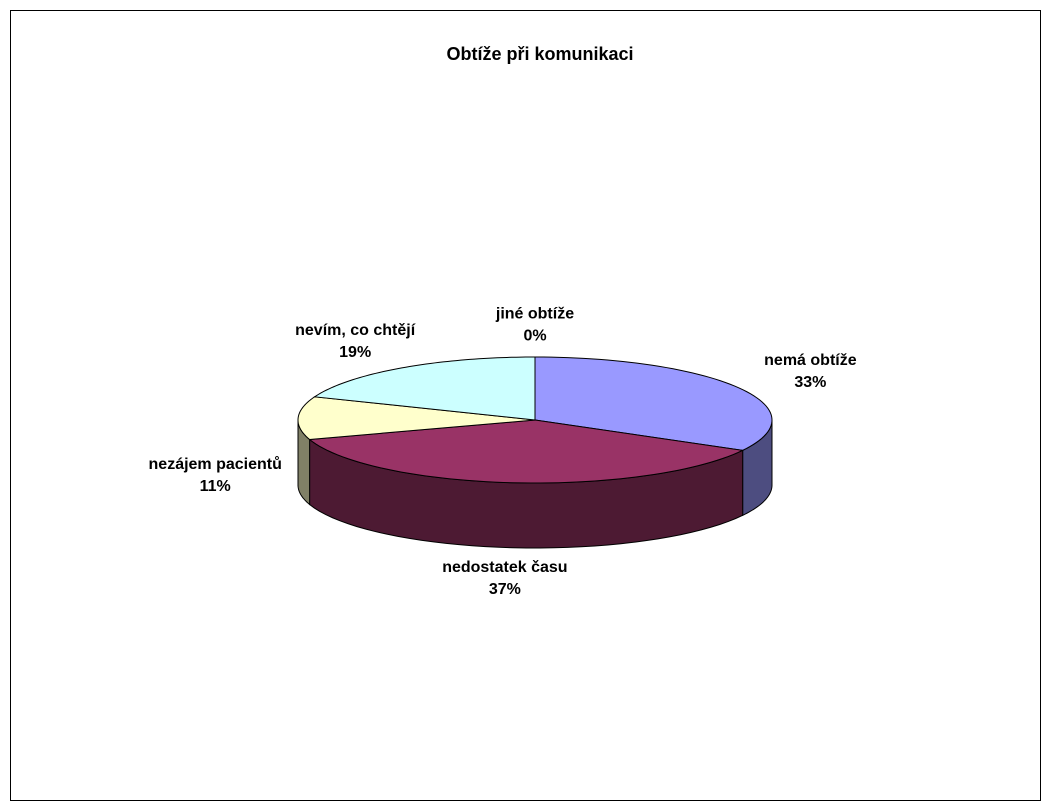 This screenshot has height=809, width=1051. Describe the element at coordinates (539, 54) in the screenshot. I see `chart-title: Obtíže při komunikaci` at that location.